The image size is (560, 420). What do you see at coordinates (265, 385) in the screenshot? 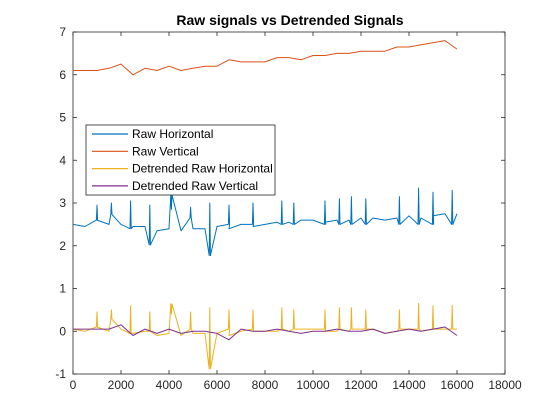
I see `x-tick-label: 8000` at bounding box center [265, 385].